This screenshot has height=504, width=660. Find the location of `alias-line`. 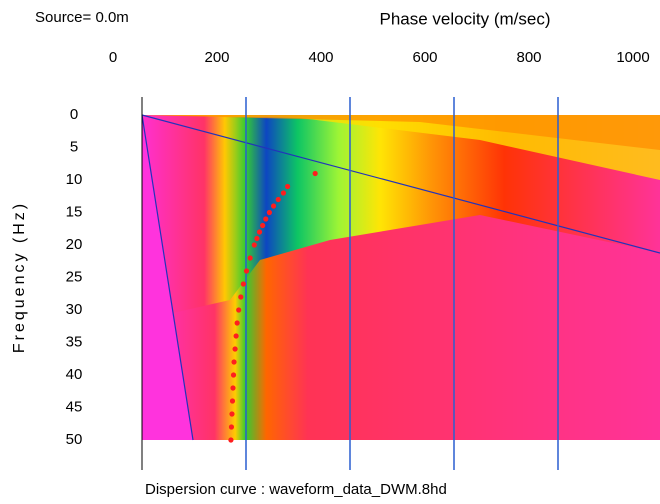

alias-line is located at coordinates (167, 277).